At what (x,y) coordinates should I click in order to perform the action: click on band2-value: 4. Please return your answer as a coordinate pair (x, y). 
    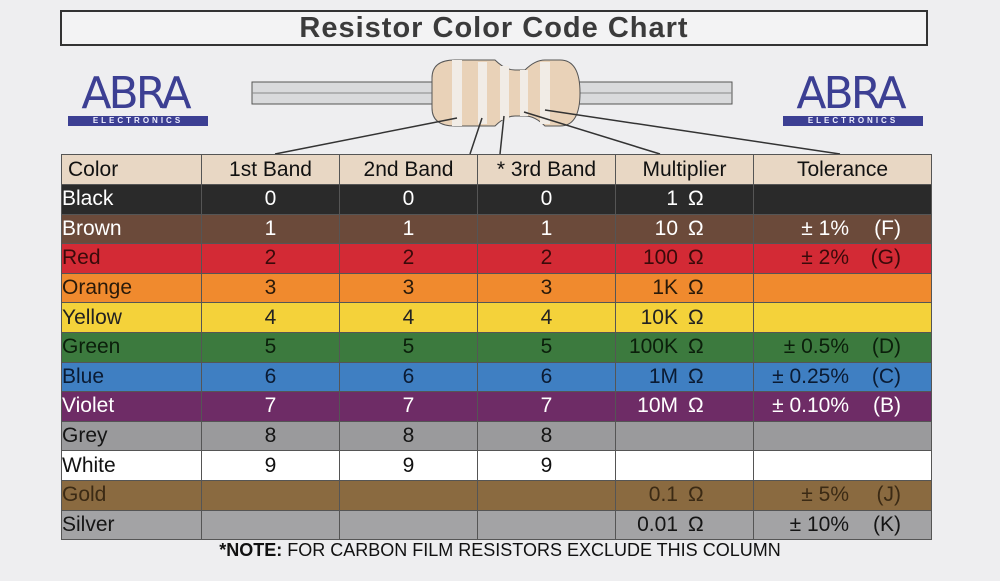
    Looking at the image, I should click on (408, 317).